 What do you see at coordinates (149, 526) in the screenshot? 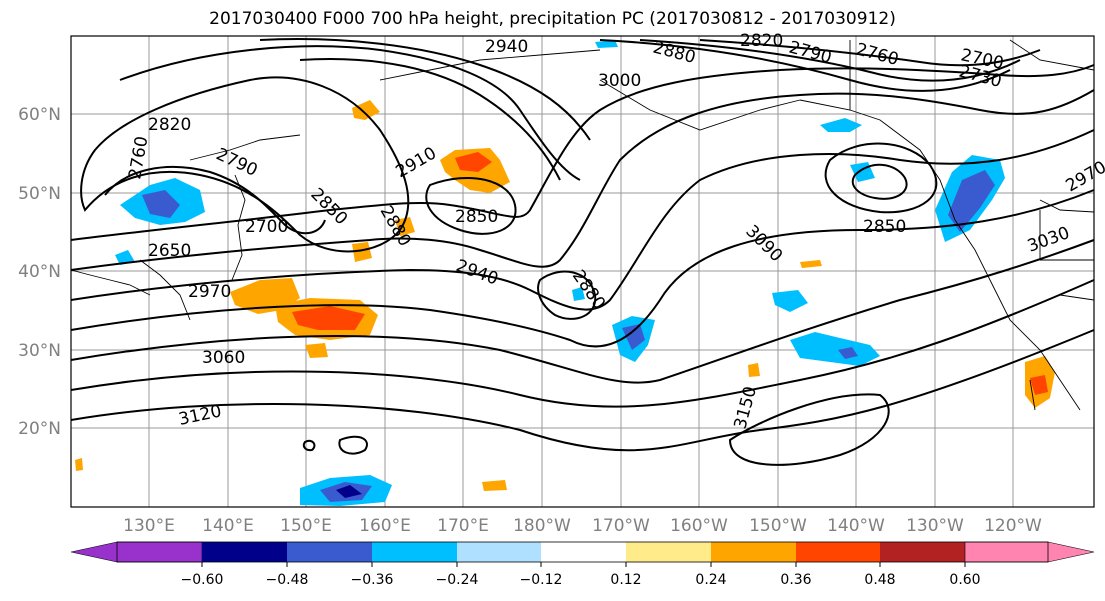
I see `lon-tick-label: 130°E` at bounding box center [149, 526].